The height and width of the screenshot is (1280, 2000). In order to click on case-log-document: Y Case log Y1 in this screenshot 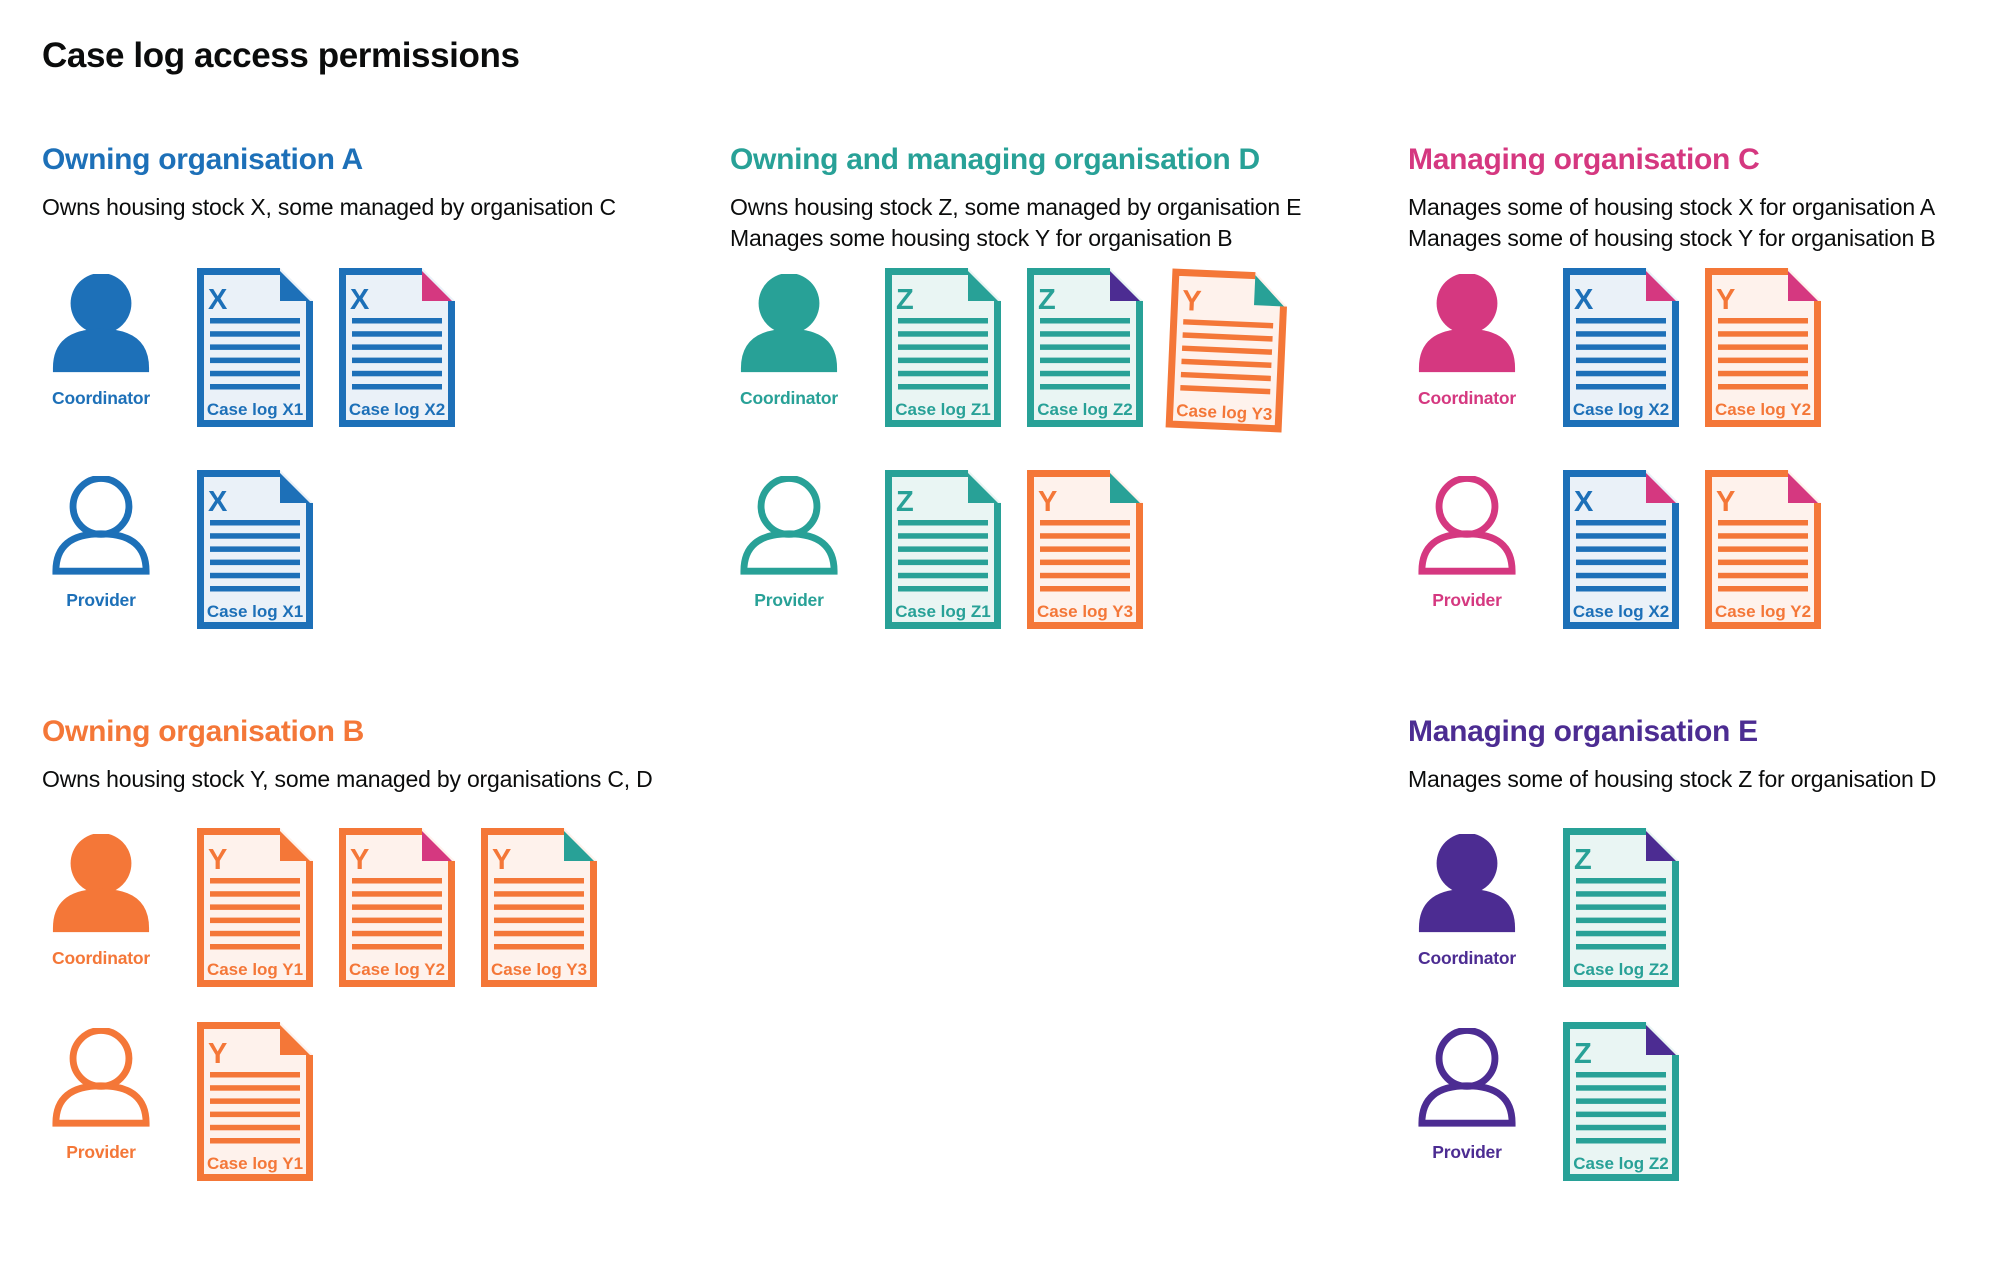, I will do `click(255, 907)`.